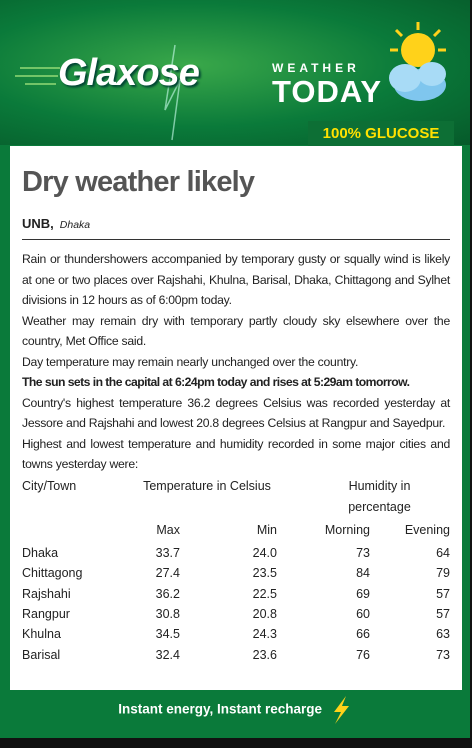 Image resolution: width=472 pixels, height=748 pixels. Describe the element at coordinates (427, 530) in the screenshot. I see `subcolumn-header: Evening` at that location.